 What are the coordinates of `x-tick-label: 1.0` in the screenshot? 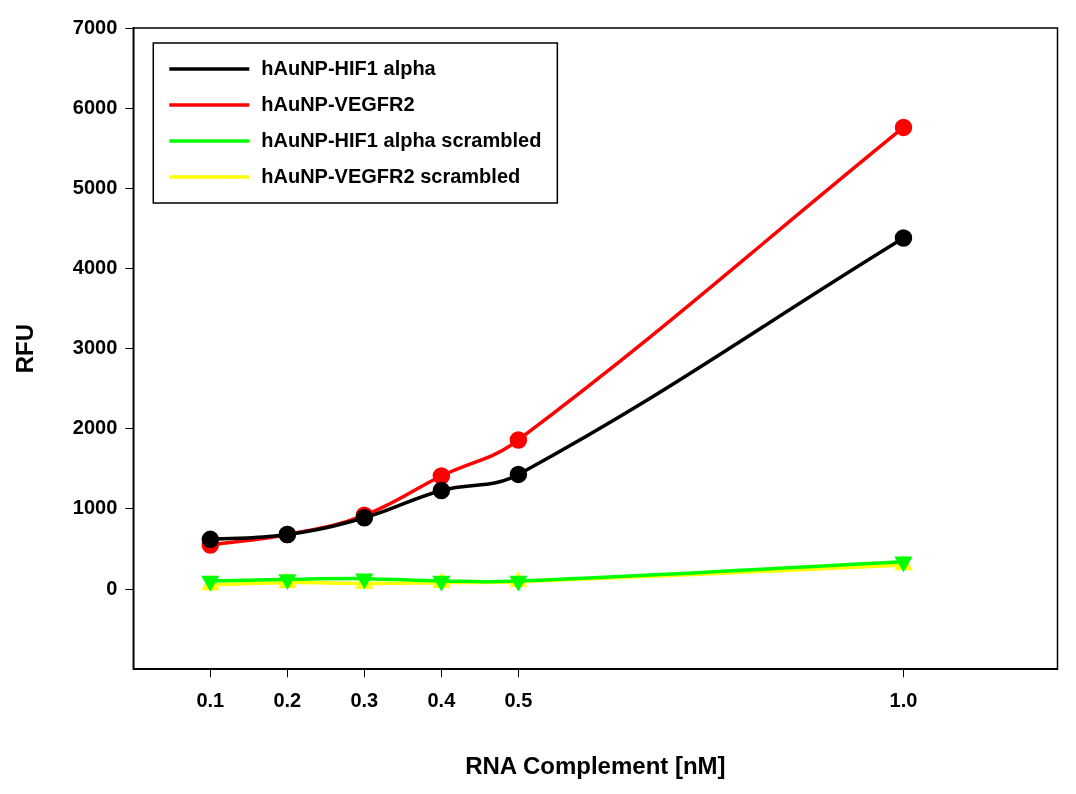 It's located at (903, 699).